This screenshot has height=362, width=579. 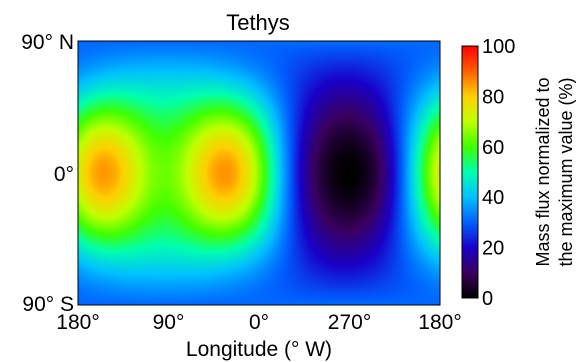 I want to click on x-tick-labels: 180° 90° 0° 270° 180°, so click(x=258, y=322).